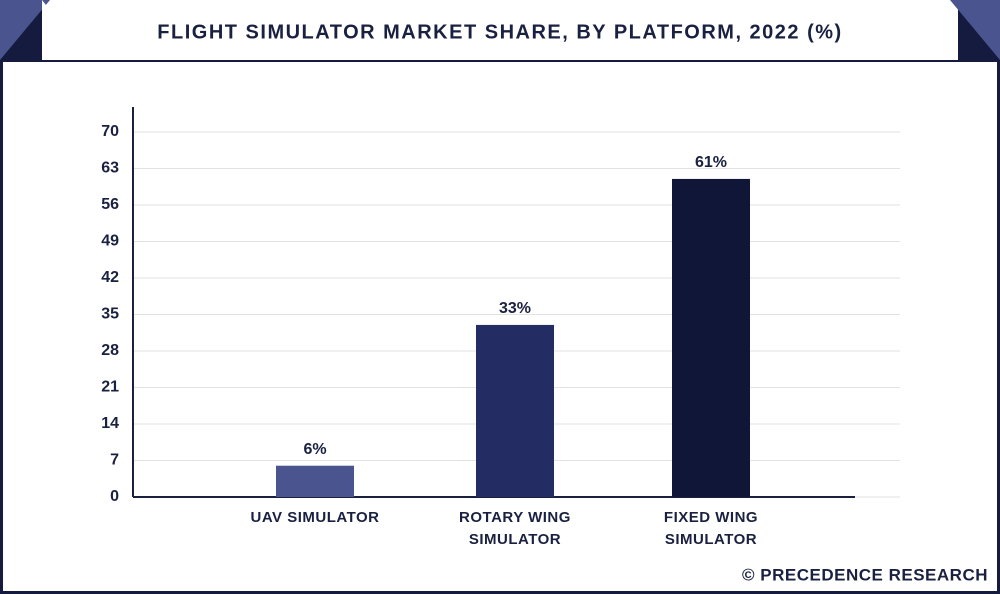 The height and width of the screenshot is (594, 1000). I want to click on value-label: 33%, so click(515, 308).